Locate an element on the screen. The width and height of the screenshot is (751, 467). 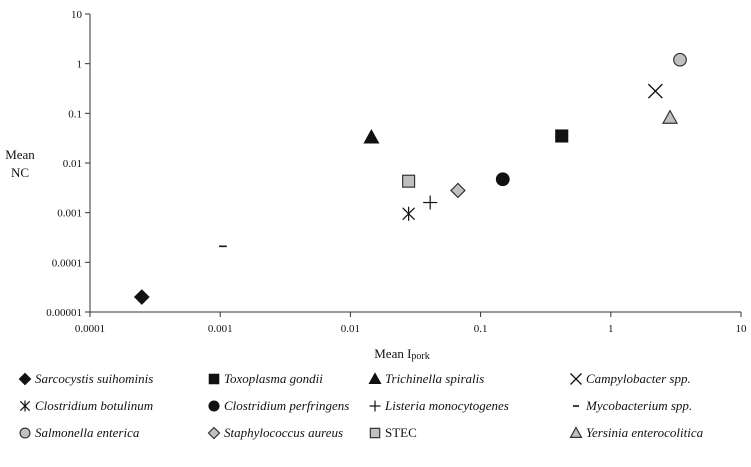
point-clostridium-botulinum is located at coordinates (408, 213).